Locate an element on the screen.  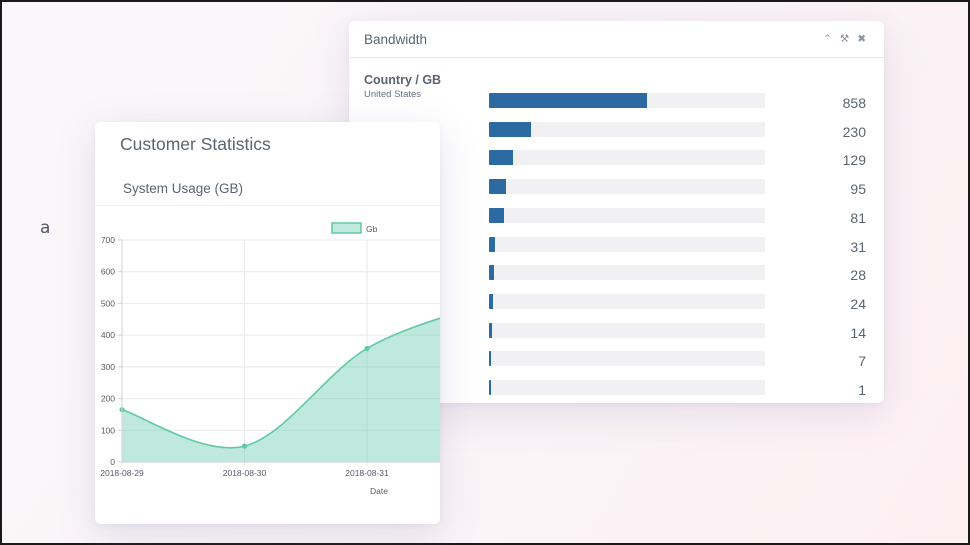
bandwidth-row: 81 is located at coordinates (616, 222).